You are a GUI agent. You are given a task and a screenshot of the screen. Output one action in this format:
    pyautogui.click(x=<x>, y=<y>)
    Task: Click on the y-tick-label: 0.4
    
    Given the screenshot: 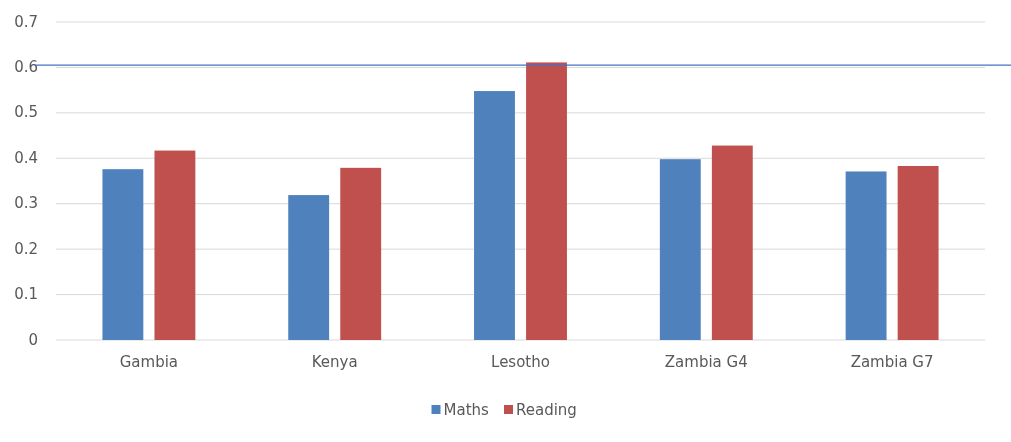 What is the action you would take?
    pyautogui.click(x=26, y=157)
    